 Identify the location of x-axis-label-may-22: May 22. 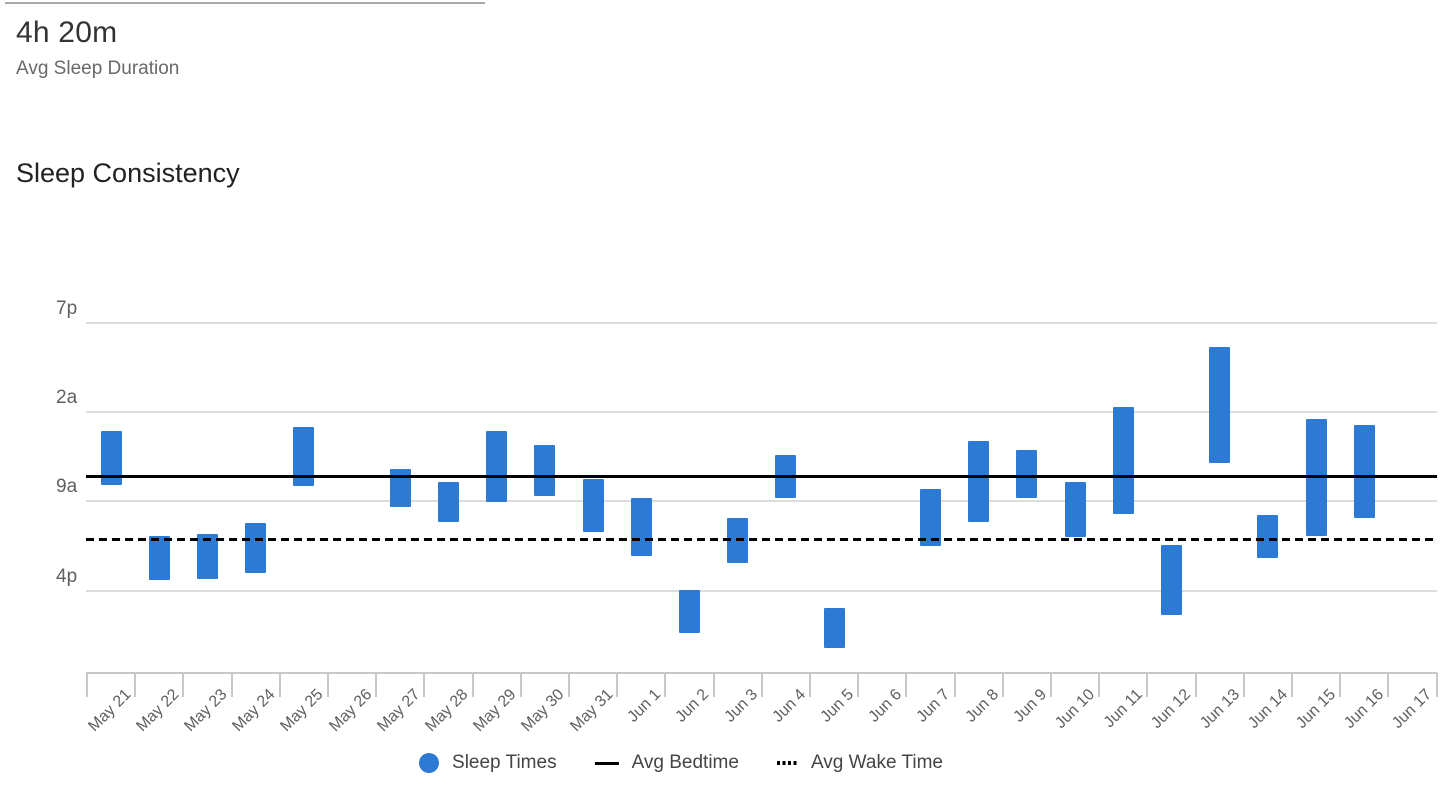
(158, 711).